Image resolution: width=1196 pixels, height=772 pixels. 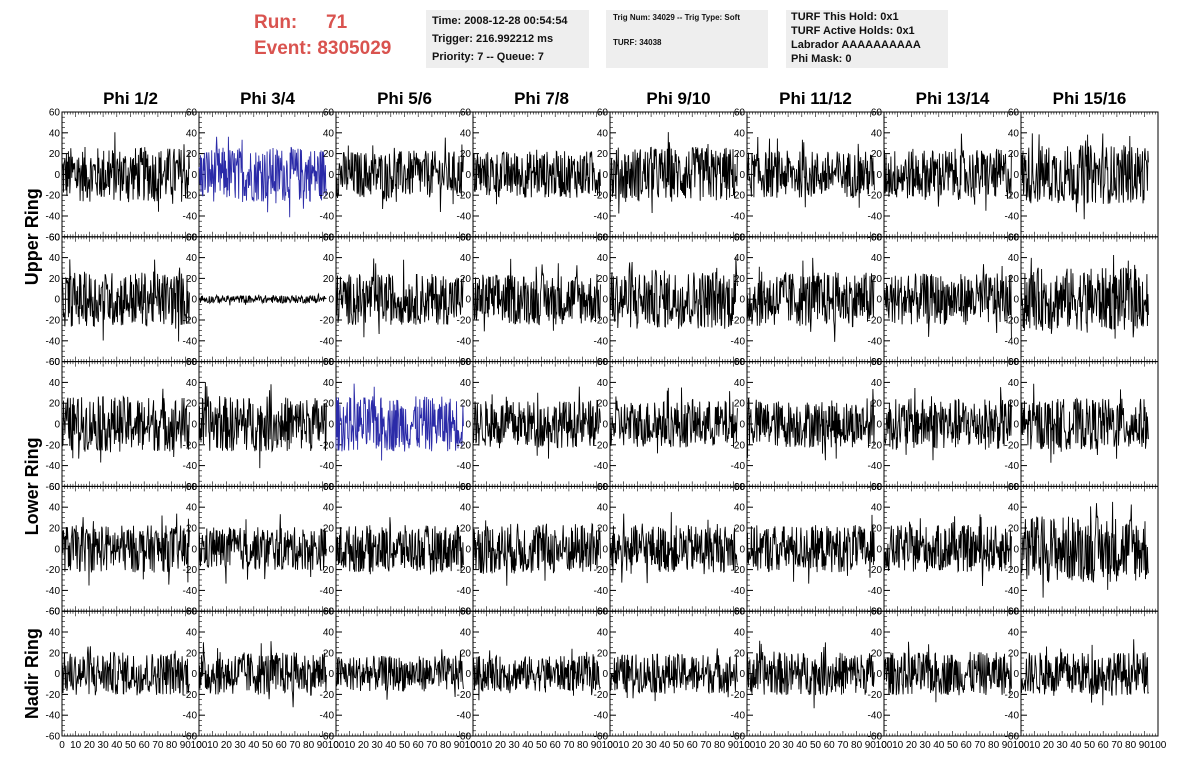 I want to click on panel-r2-c2: -60 -40 -20 0 20 40 60, so click(x=260, y=300).